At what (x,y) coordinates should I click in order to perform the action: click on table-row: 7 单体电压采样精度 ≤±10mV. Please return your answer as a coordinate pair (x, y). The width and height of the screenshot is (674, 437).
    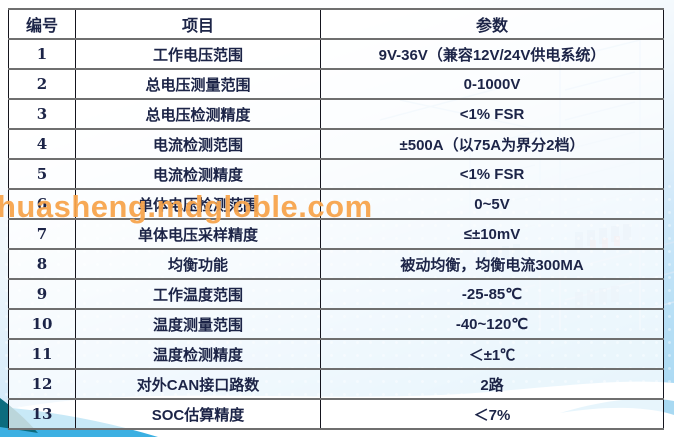
    Looking at the image, I should click on (336, 234).